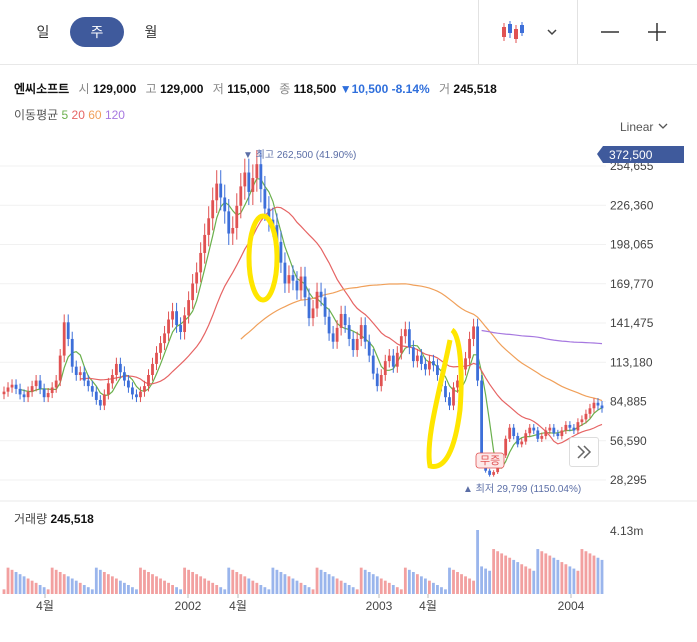 The width and height of the screenshot is (697, 642). I want to click on y-tick-label: 28,295, so click(628, 480).